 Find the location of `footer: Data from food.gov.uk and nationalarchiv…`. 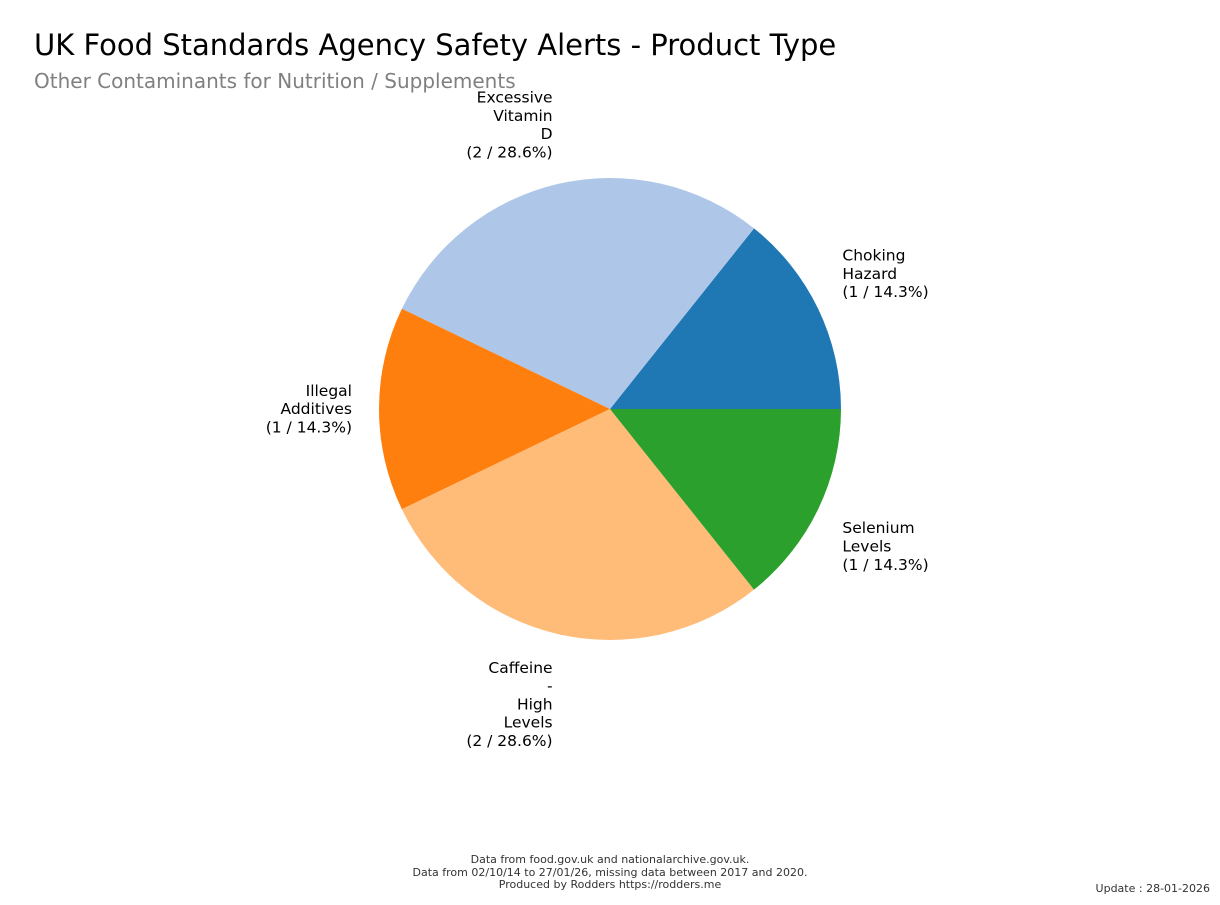

footer: Data from food.gov.uk and nationalarchiv… is located at coordinates (610, 872).